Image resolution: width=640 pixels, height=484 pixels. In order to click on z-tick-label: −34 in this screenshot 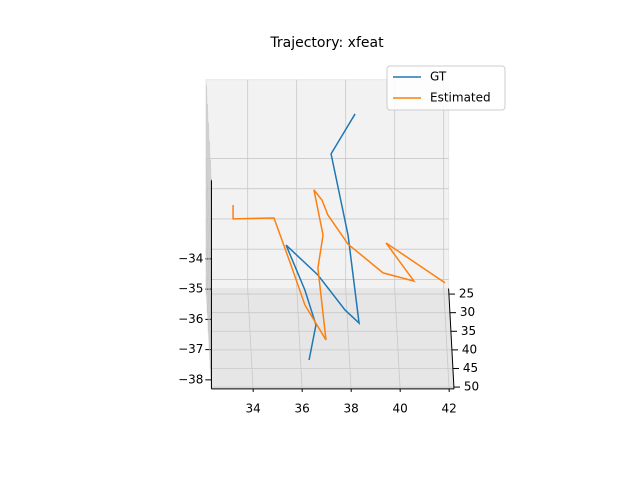, I will do `click(190, 258)`.